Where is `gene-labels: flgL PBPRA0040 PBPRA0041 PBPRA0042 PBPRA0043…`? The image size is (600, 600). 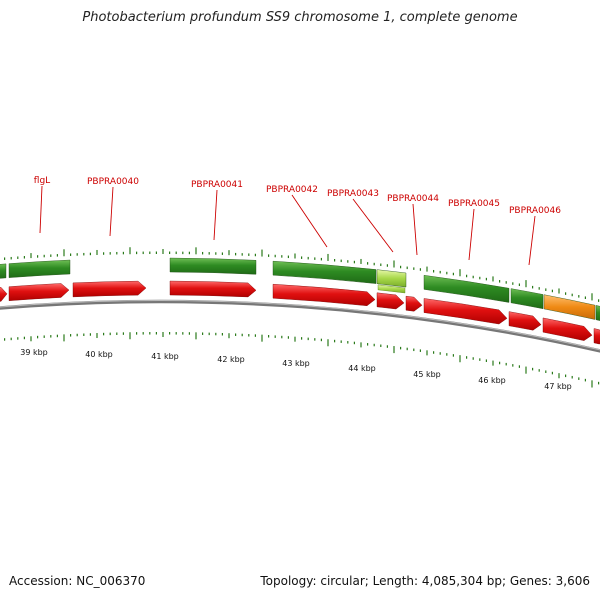 gene-labels: flgL PBPRA0040 PBPRA0041 PBPRA0042 PBPRA0043… is located at coordinates (297, 221).